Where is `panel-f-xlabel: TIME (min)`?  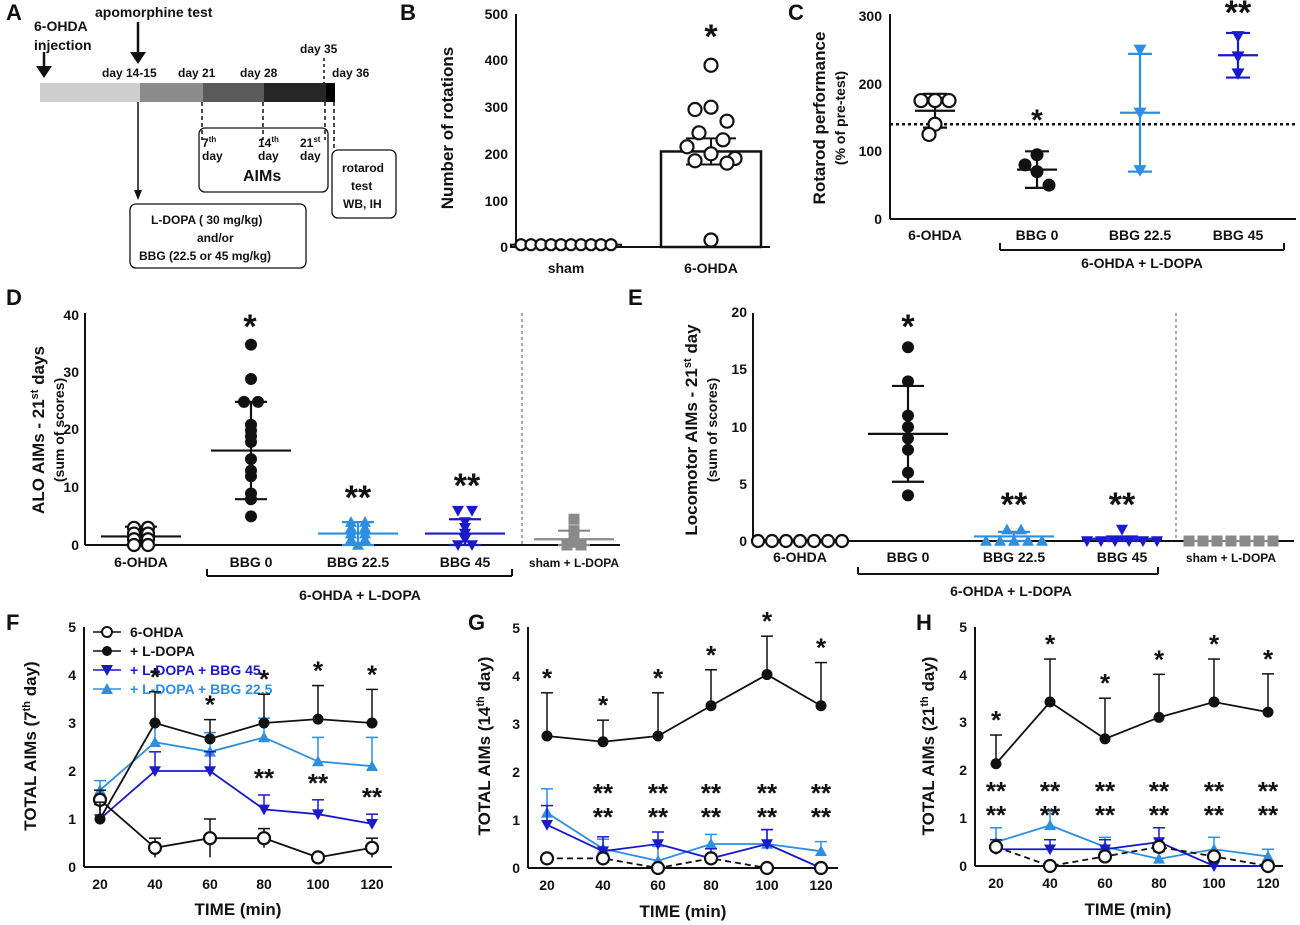
panel-f-xlabel: TIME (min) is located at coordinates (238, 909).